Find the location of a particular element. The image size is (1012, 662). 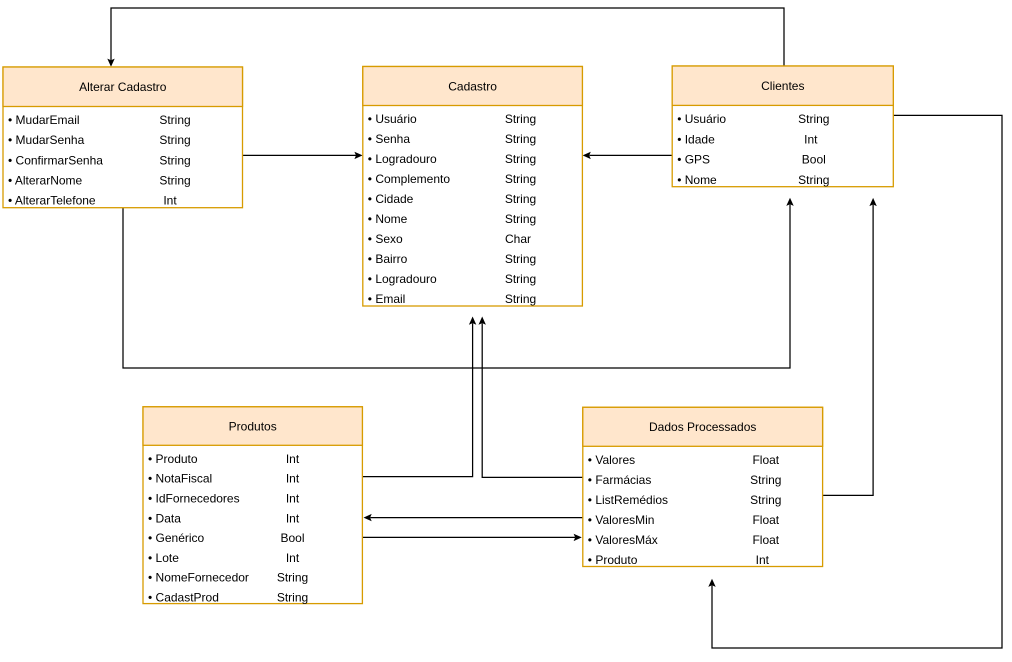

svg-text: Char is located at coordinates (518, 239).